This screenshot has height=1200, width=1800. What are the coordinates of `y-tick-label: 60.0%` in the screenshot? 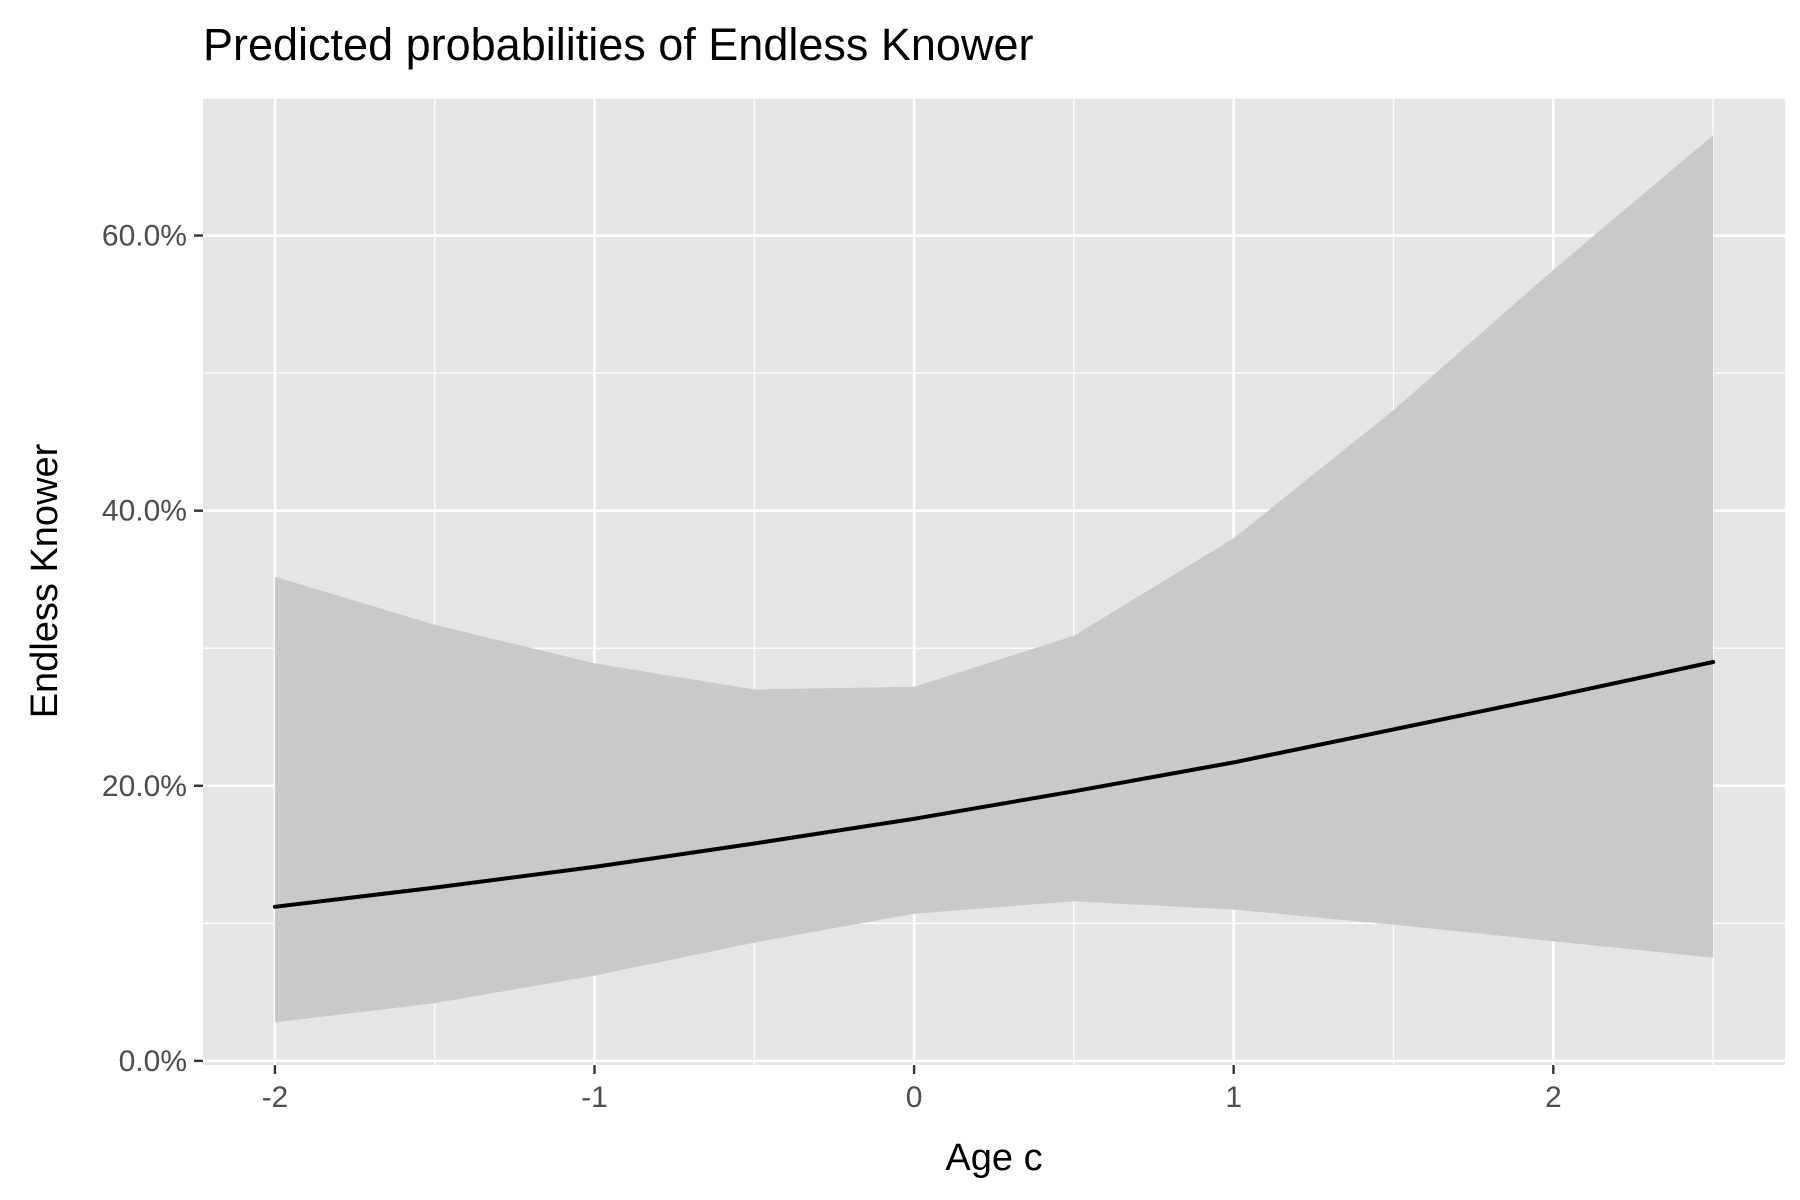 It's located at (144, 236).